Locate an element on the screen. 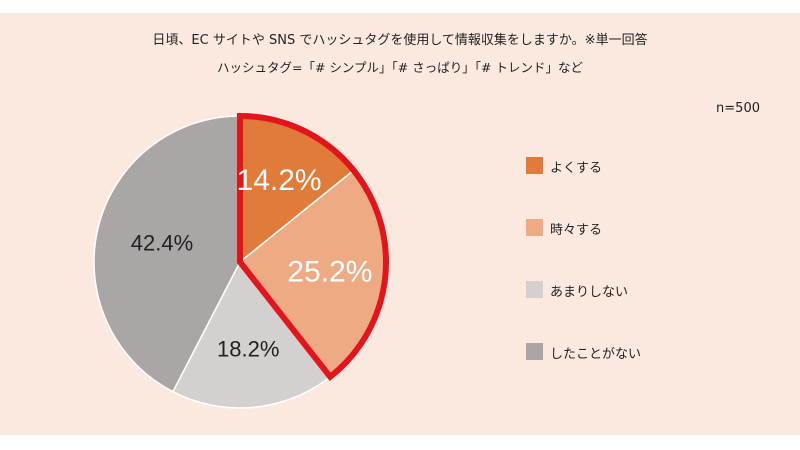 This screenshot has height=450, width=800. slice-often-value-label: 14.2% is located at coordinates (279, 180).